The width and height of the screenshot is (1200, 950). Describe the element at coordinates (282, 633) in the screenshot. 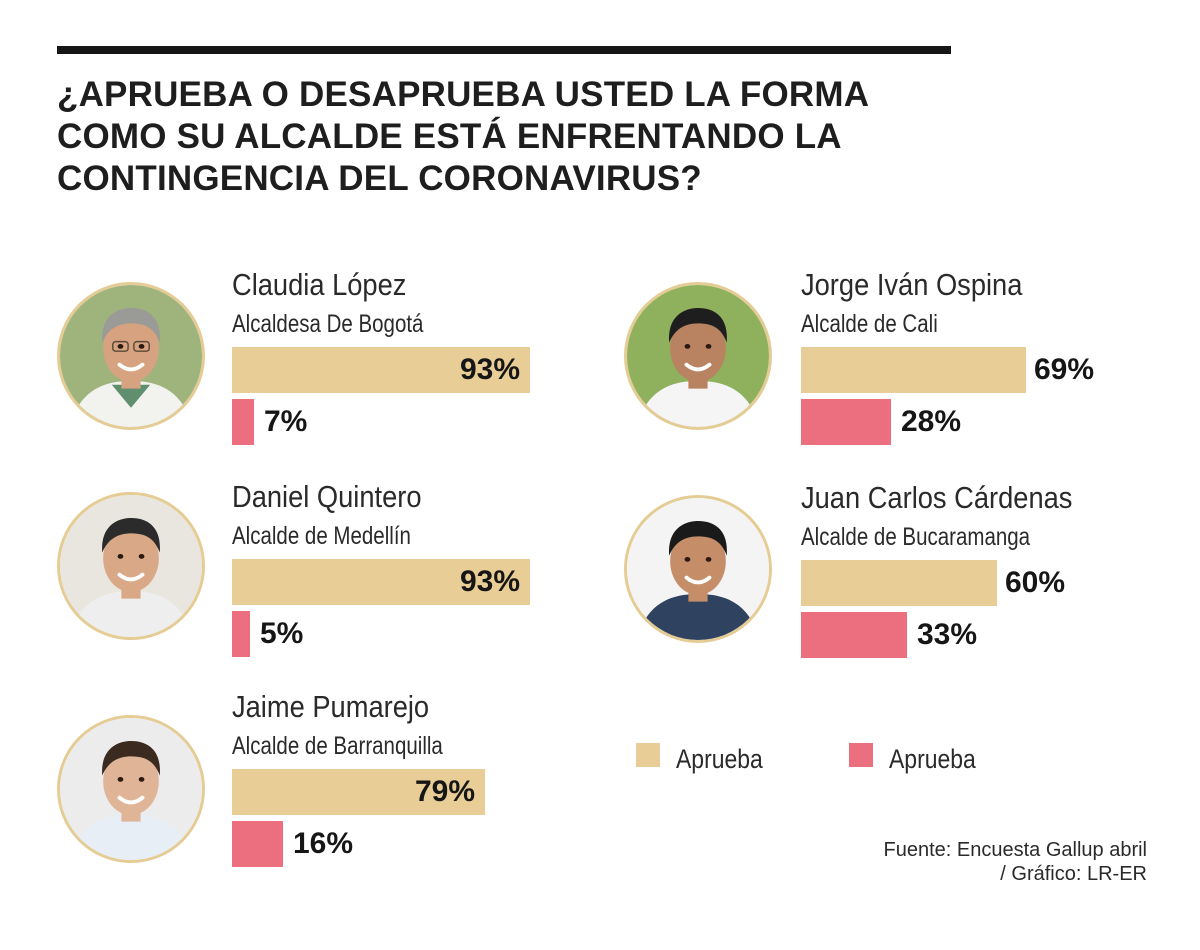

I see `value-label-disapprove: 5%` at that location.